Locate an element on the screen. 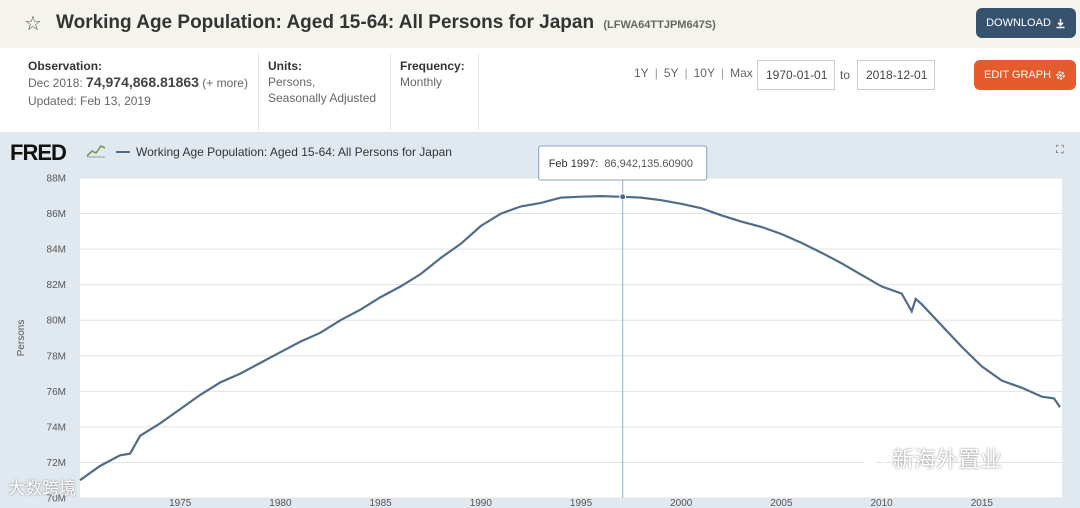 This screenshot has width=1080, height=508. tooltip-text: Feb 1997: 86,942,135.60900 is located at coordinates (621, 164).